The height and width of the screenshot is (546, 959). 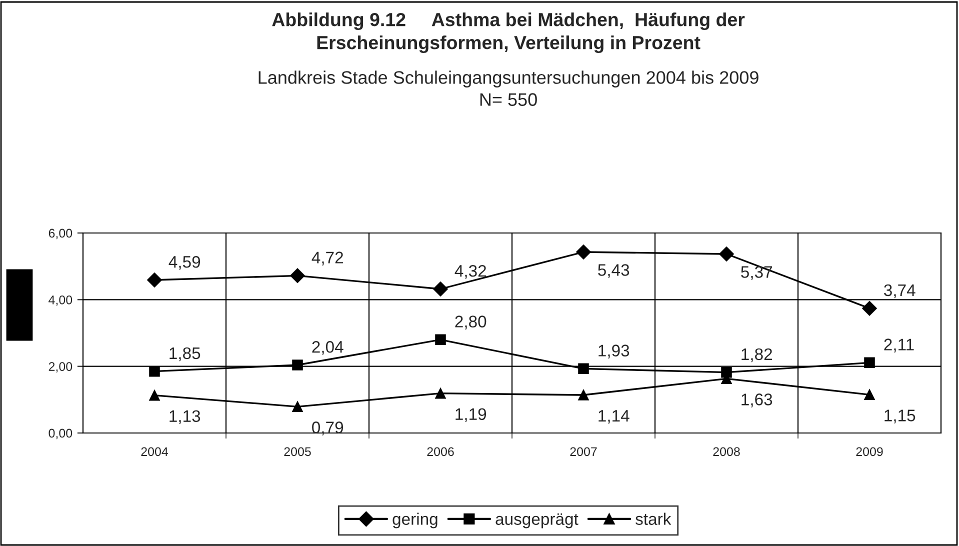 What do you see at coordinates (470, 272) in the screenshot?
I see `data-label: 4,32` at bounding box center [470, 272].